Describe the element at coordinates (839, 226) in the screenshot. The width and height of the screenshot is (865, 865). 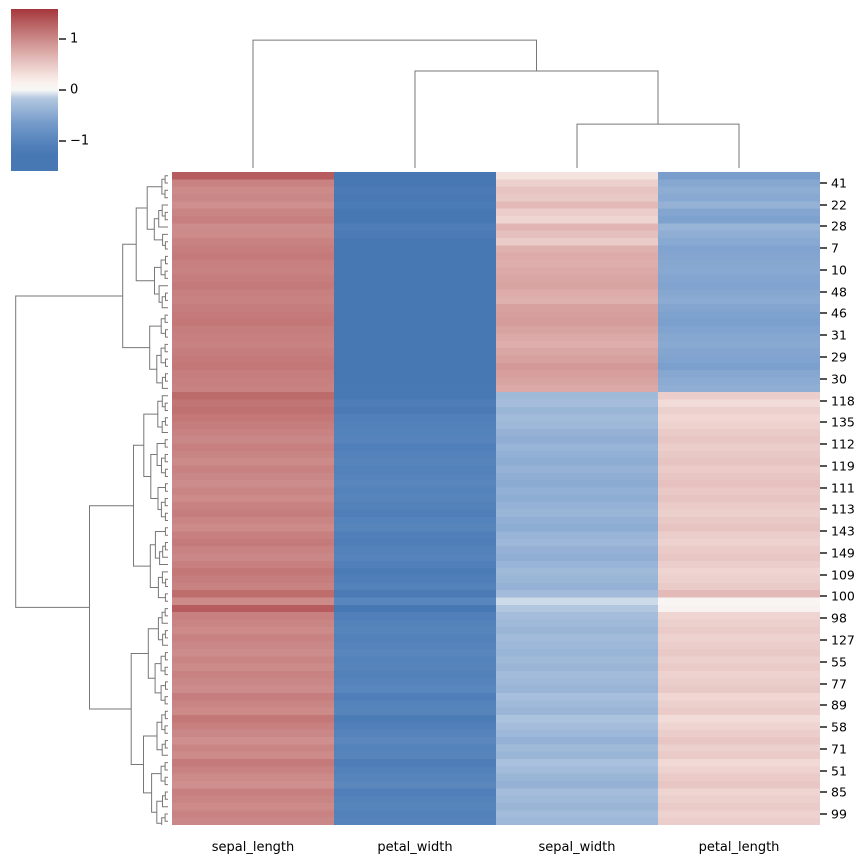
I see `row-tick-label: 28` at that location.